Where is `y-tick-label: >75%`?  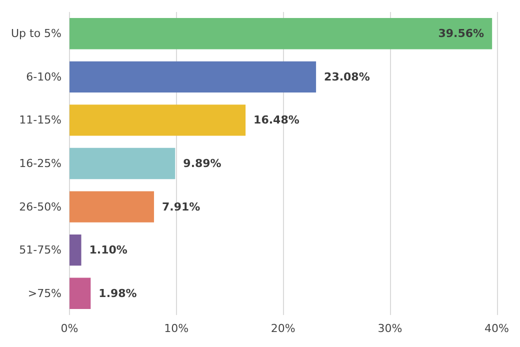
y-tick-label: >75% is located at coordinates (45, 293).